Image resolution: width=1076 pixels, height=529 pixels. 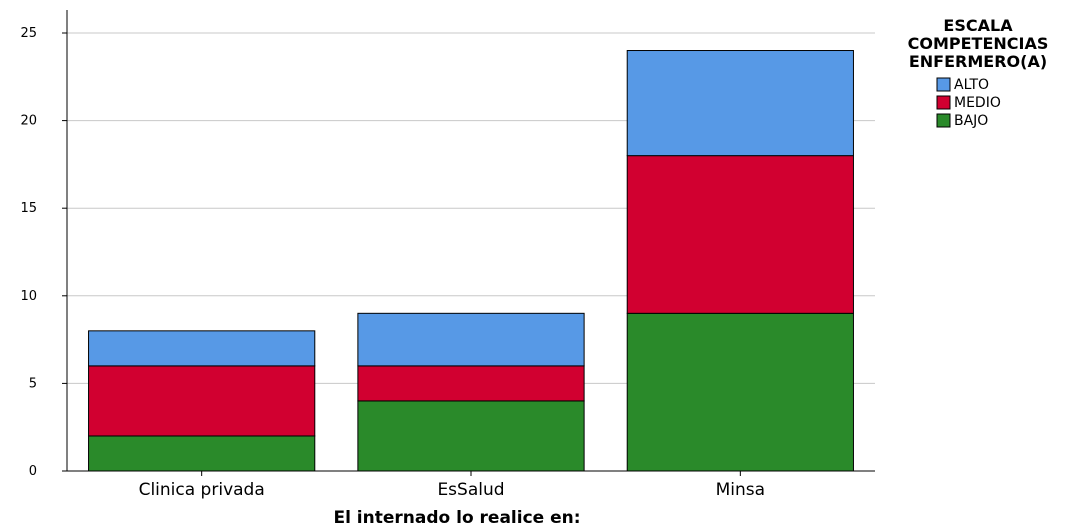 What do you see at coordinates (977, 103) in the screenshot?
I see `legend-label-medio: MEDIO` at bounding box center [977, 103].